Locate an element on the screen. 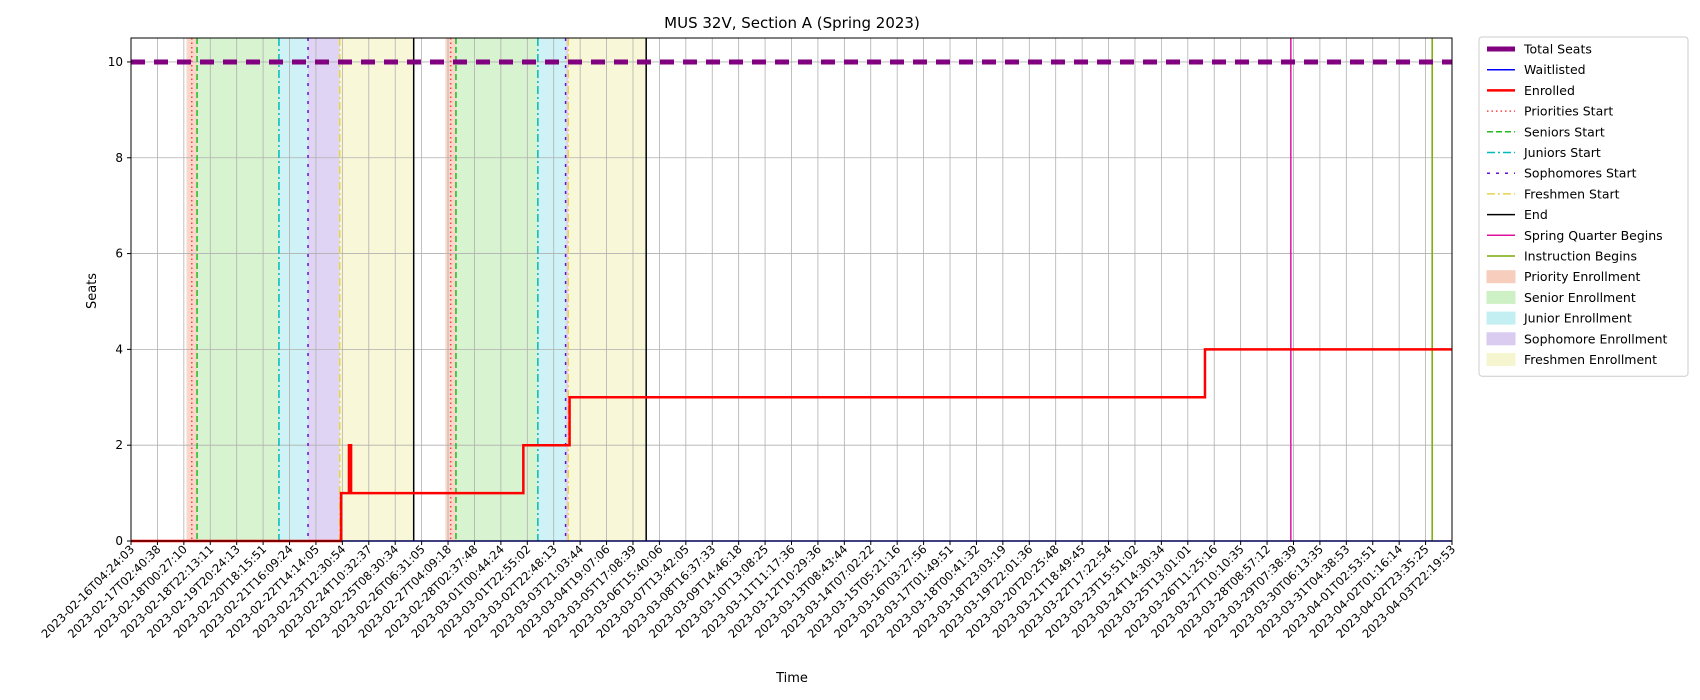 This screenshot has height=700, width=1700. y-tick-label: 8 is located at coordinates (119, 158).